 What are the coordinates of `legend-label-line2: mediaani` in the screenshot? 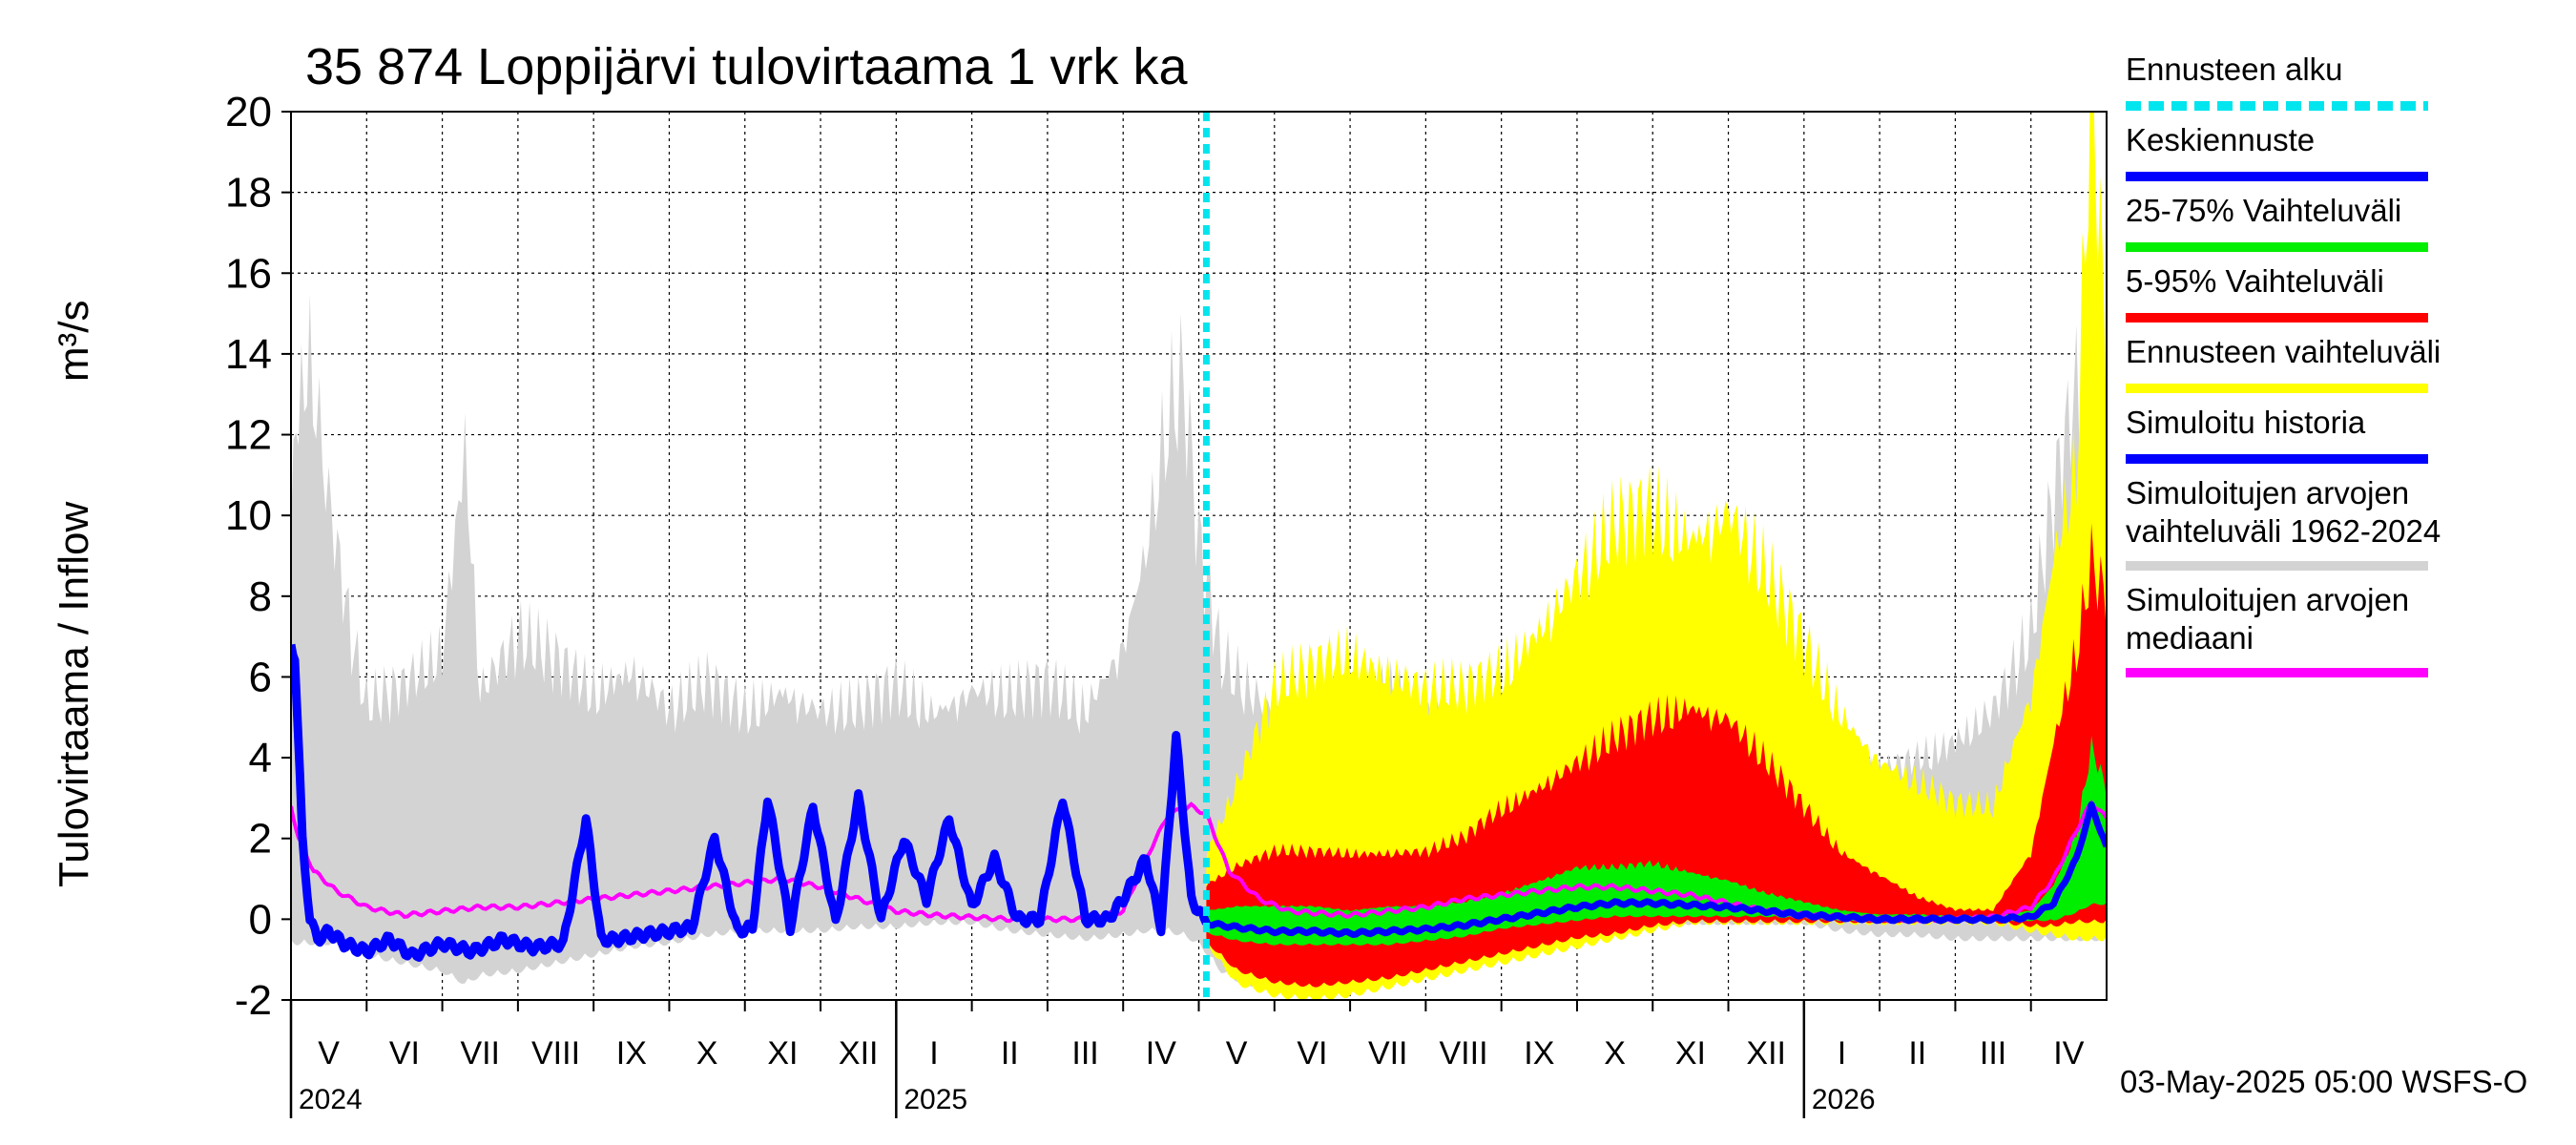 It's located at (2190, 638).